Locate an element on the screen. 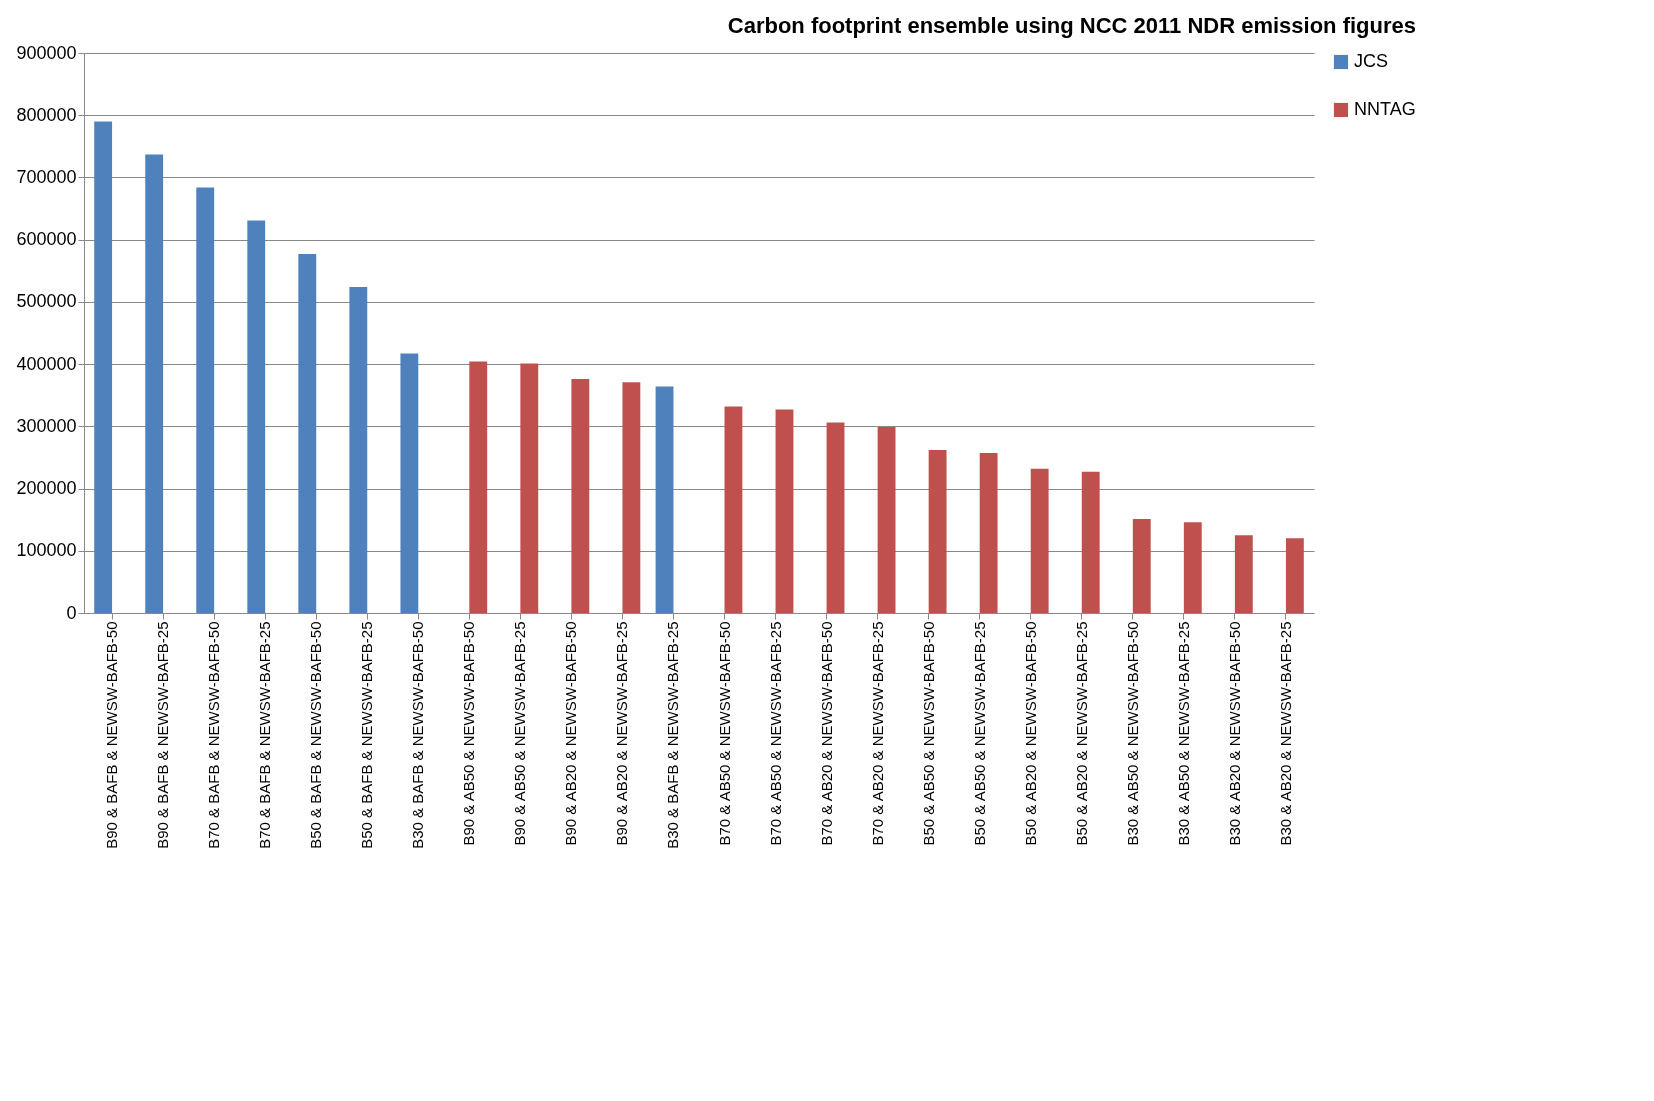 The width and height of the screenshot is (1654, 1101). x-tick-label: B30 & BAFB & NEWSW-BAFB-50 is located at coordinates (418, 735).